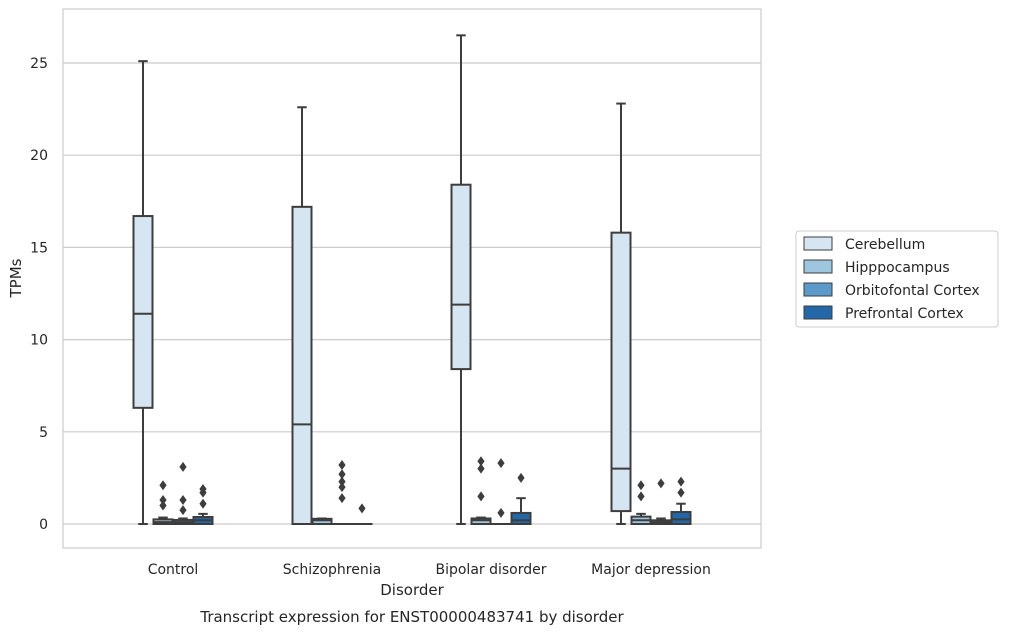 This screenshot has height=634, width=1009. Describe the element at coordinates (43, 525) in the screenshot. I see `y-tick-label: 0` at that location.